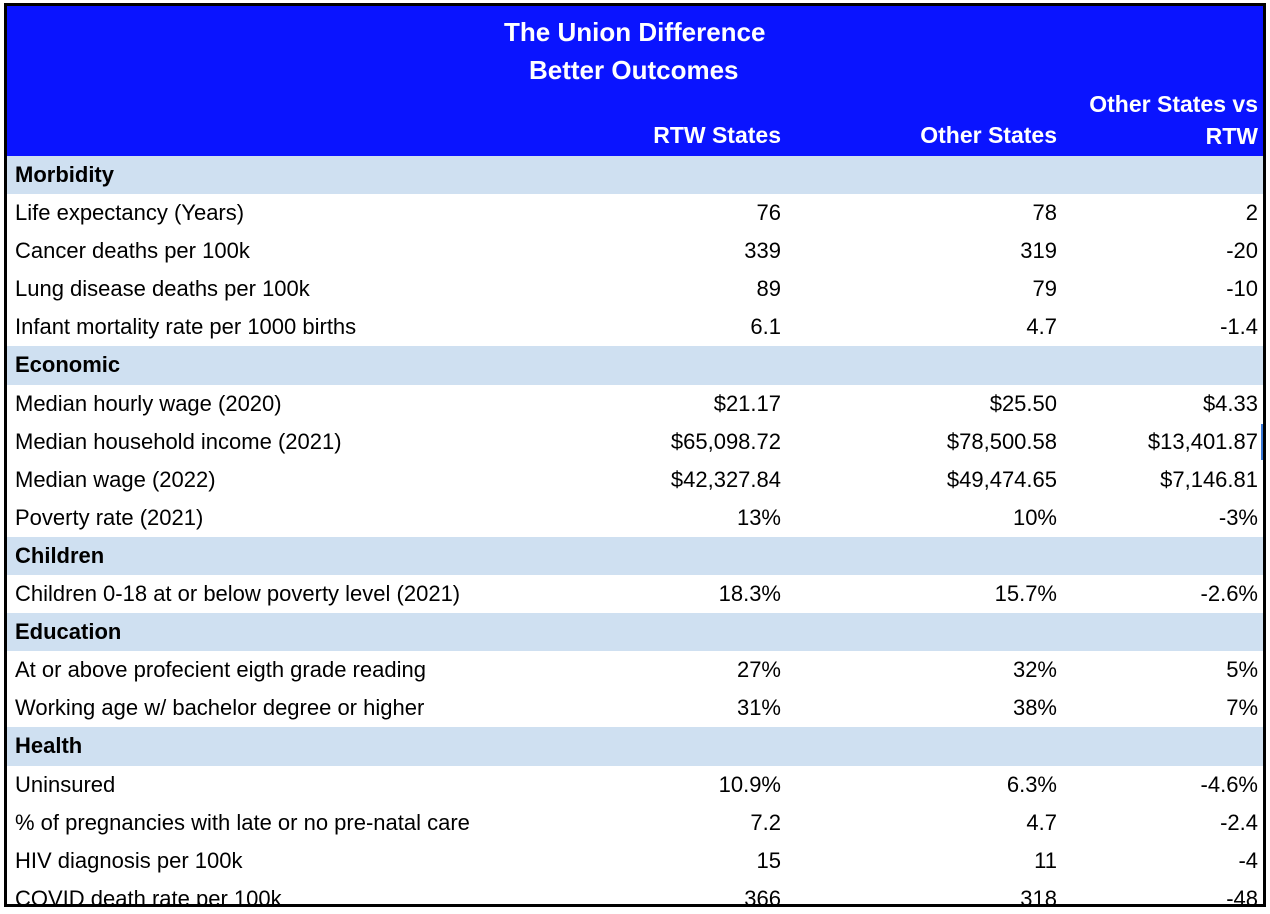 The image size is (1270, 914). Describe the element at coordinates (762, 251) in the screenshot. I see `rtw-value: 339` at that location.